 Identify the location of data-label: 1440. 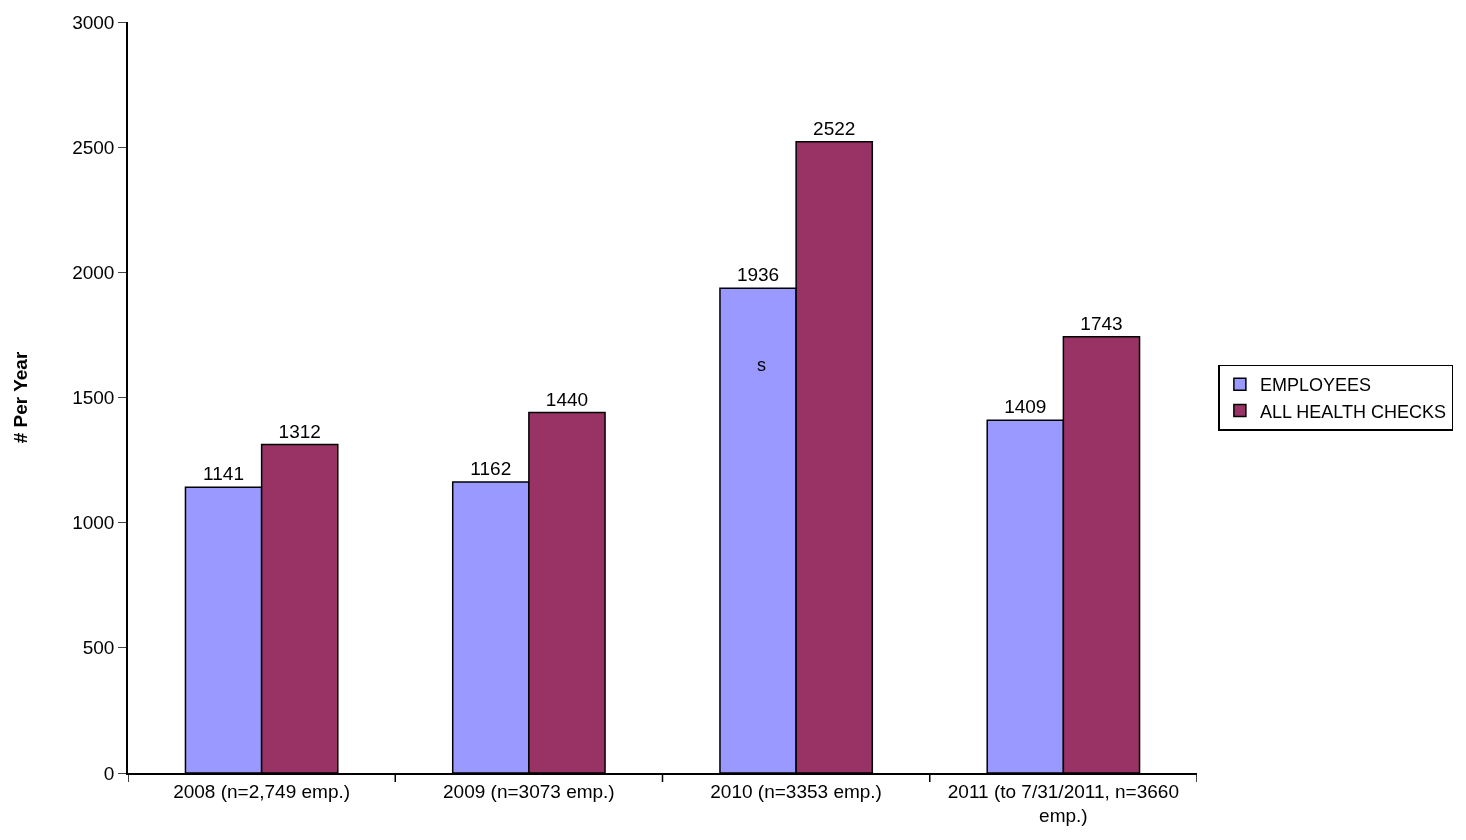
(567, 399).